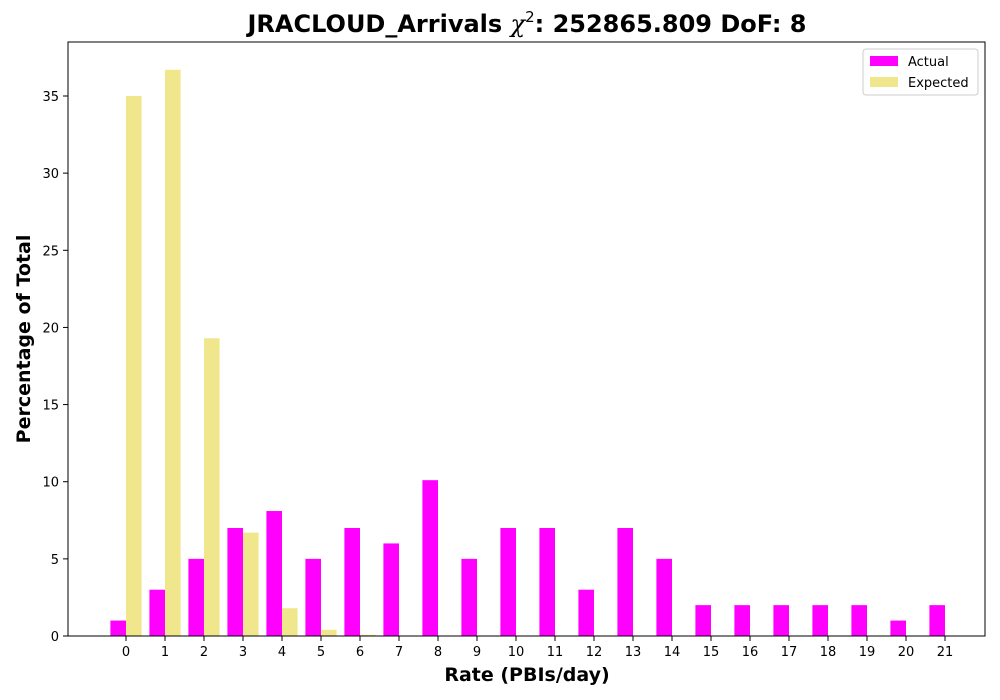 Image resolution: width=1000 pixels, height=700 pixels. What do you see at coordinates (477, 652) in the screenshot?
I see `x-tick-label: 9` at bounding box center [477, 652].